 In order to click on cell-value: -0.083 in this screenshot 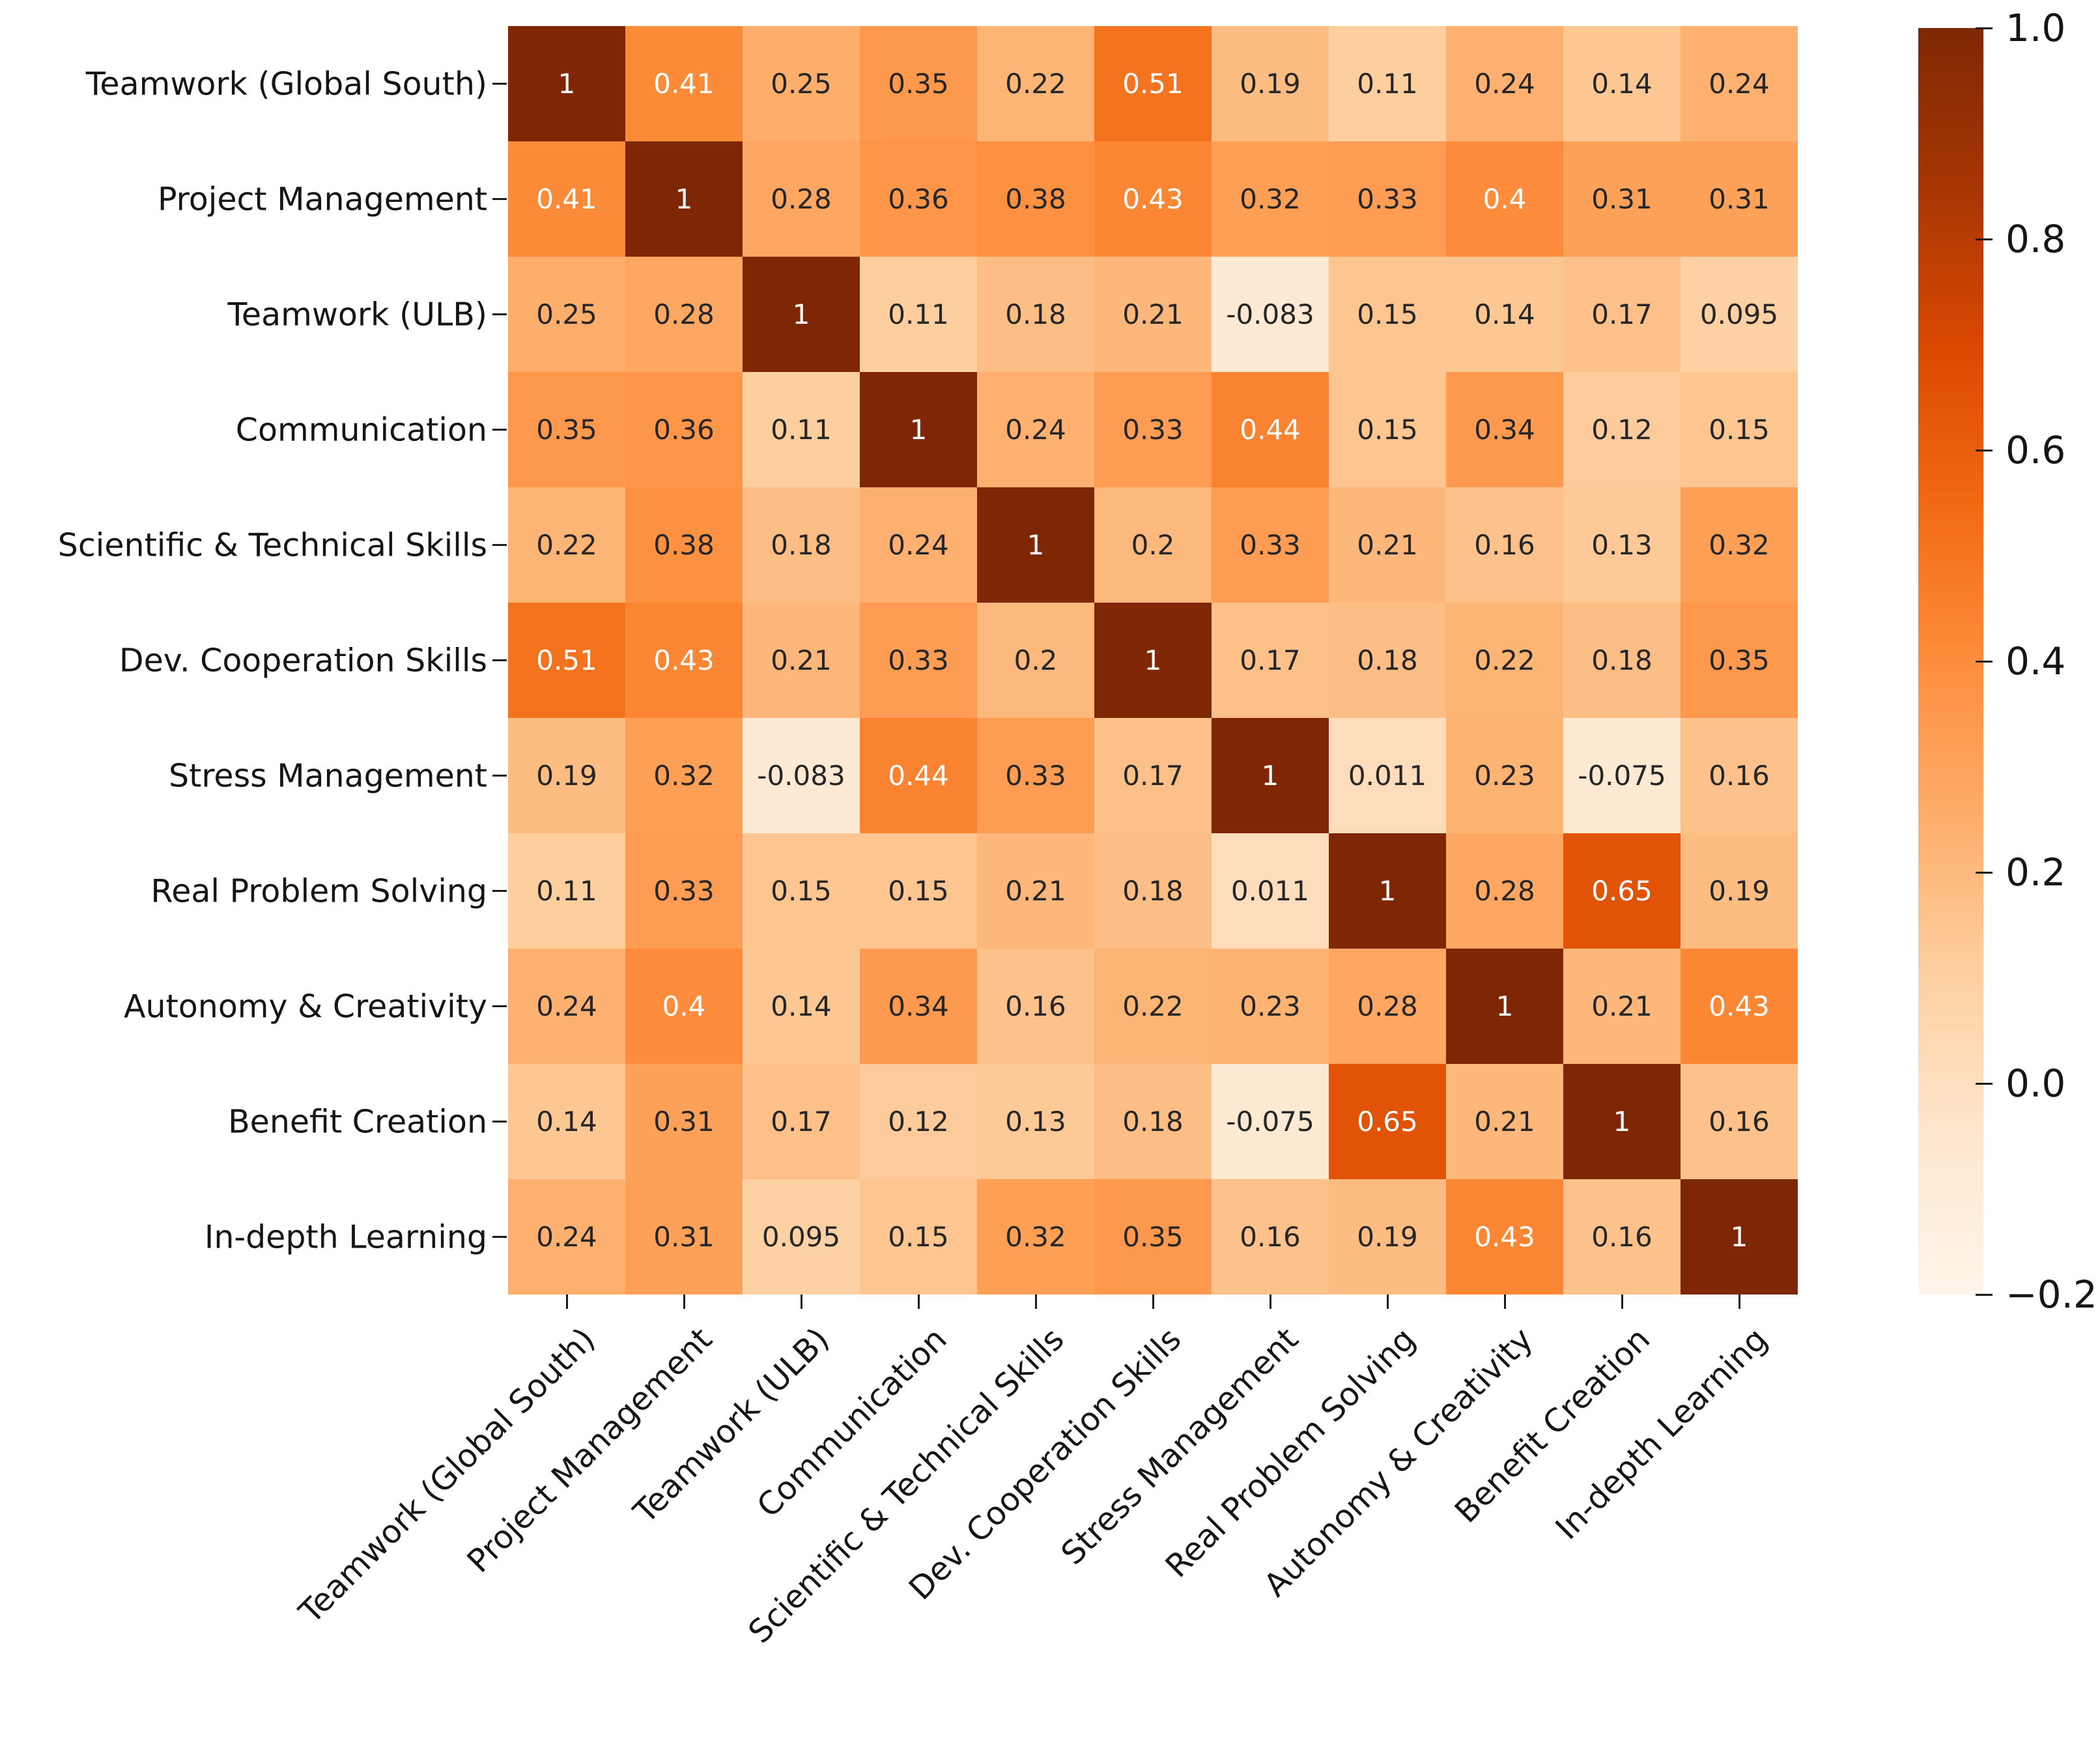, I will do `click(1270, 314)`.